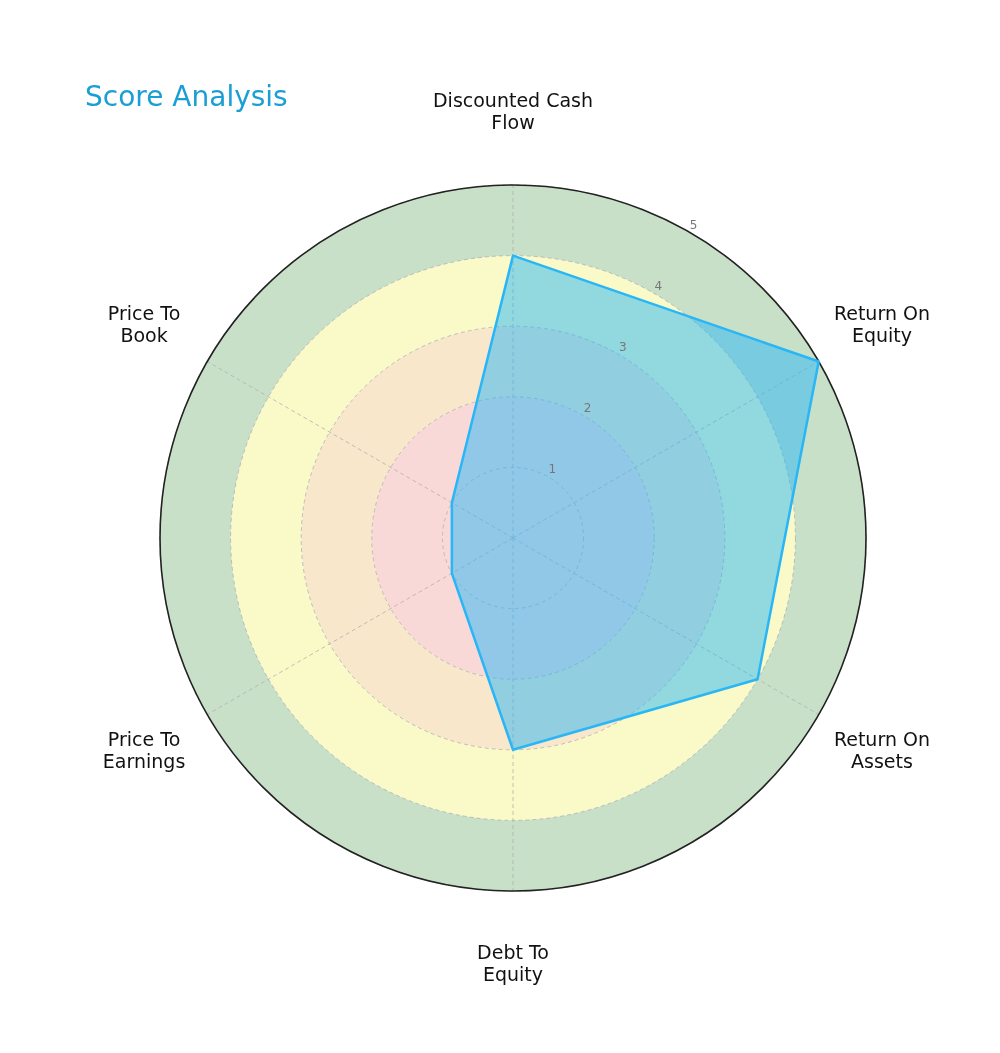 Image resolution: width=1000 pixels, height=1053 pixels. I want to click on y-tick-label: 4, so click(658, 286).